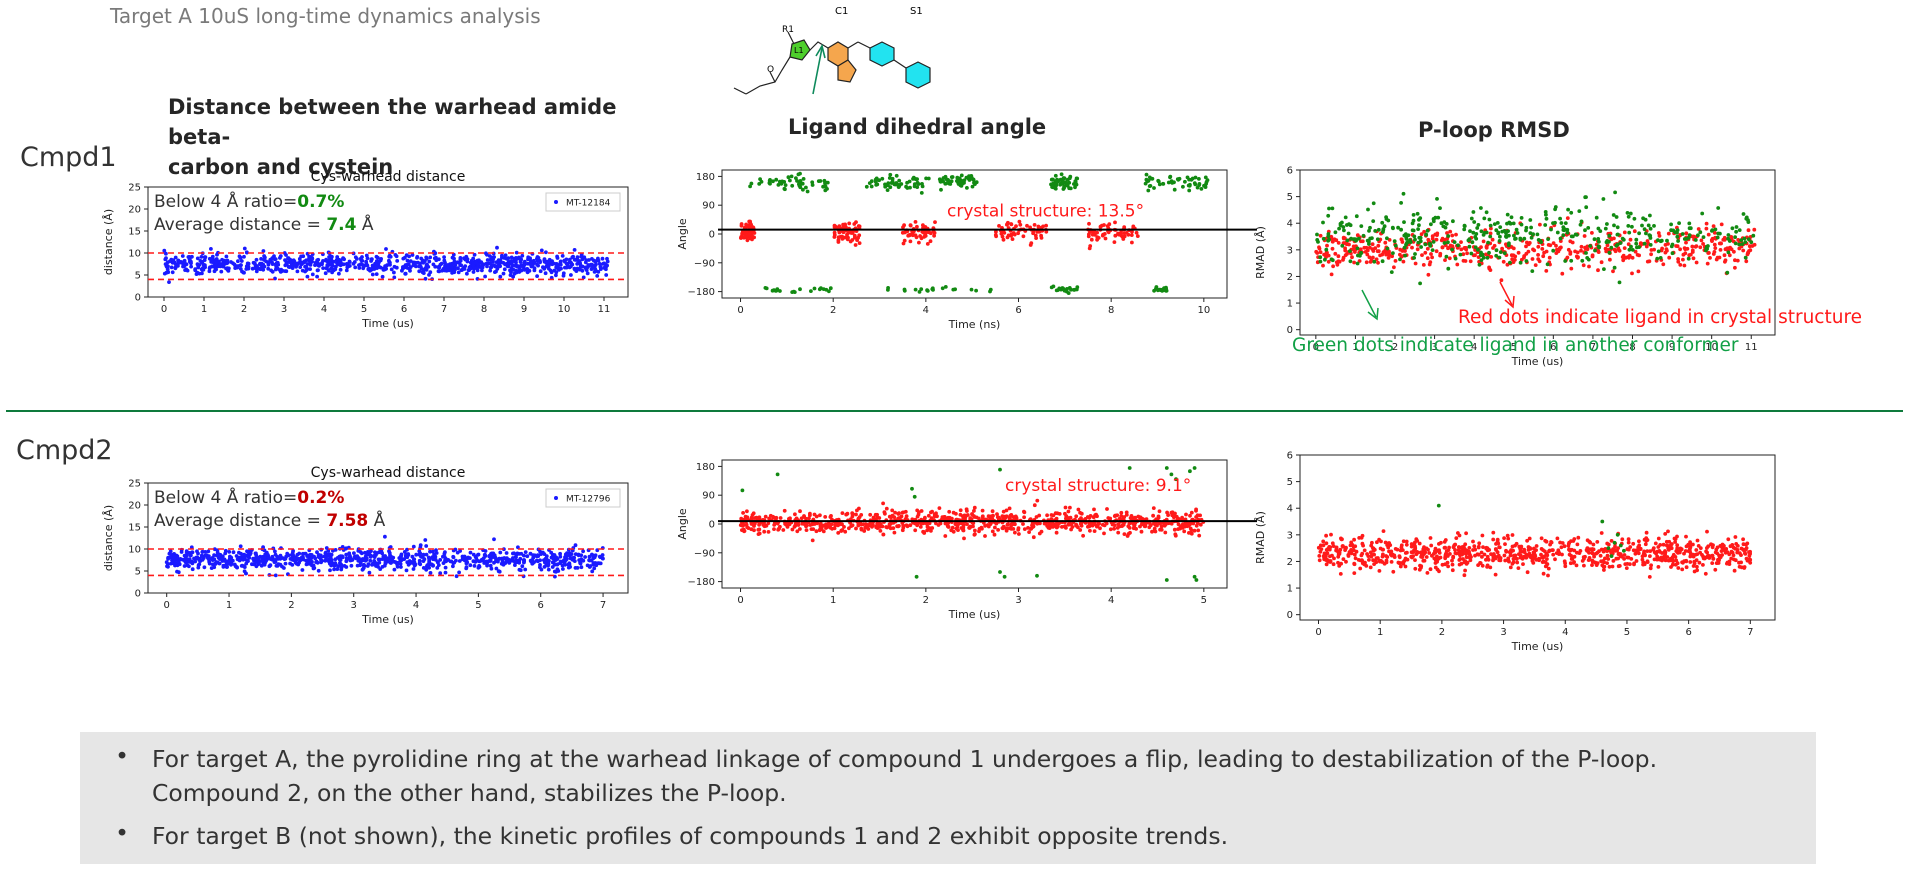  I want to click on x-tick-label: 0, so click(1316, 347).